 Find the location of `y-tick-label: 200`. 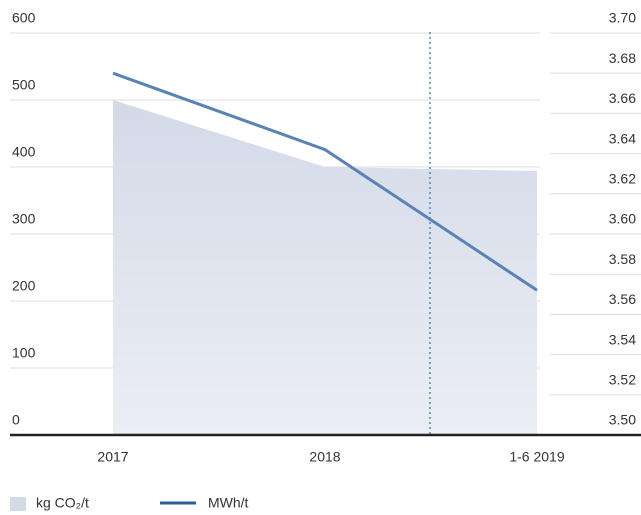

y-tick-label: 200 is located at coordinates (24, 286).